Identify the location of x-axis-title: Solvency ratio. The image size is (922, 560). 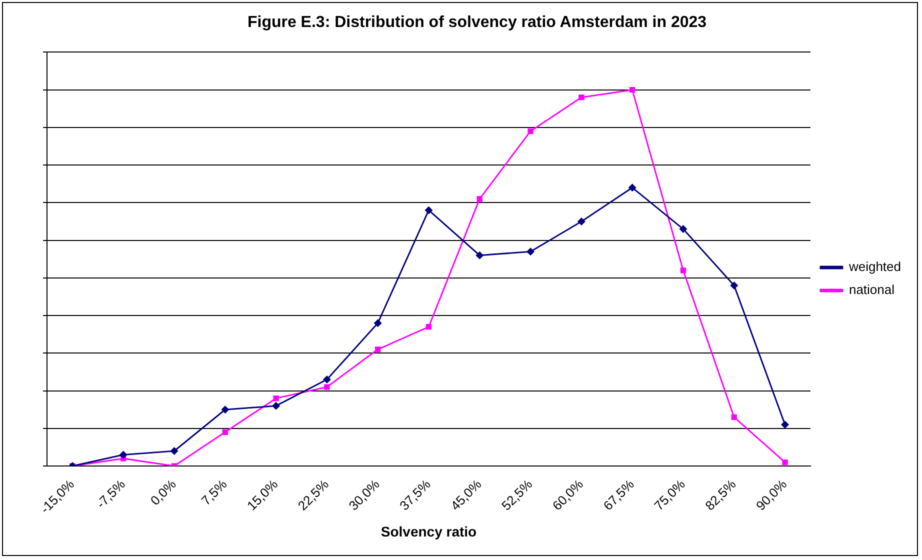
(428, 531).